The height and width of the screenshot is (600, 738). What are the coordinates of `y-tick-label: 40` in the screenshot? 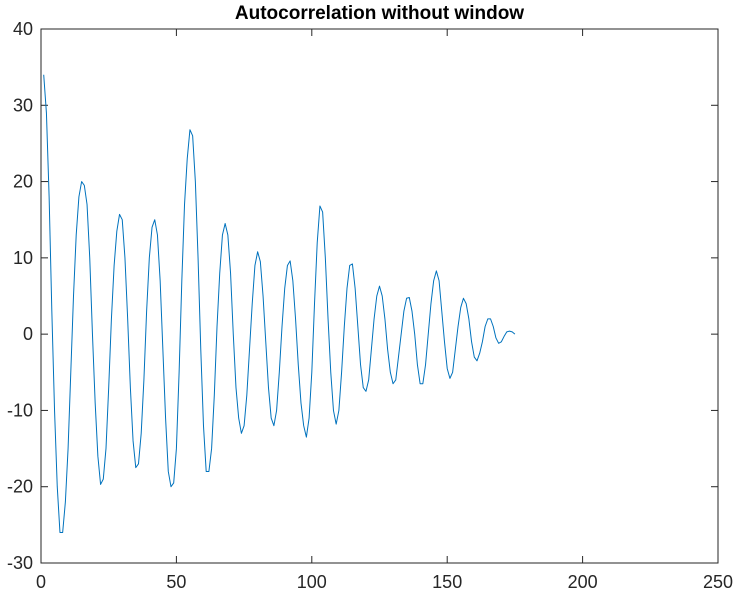 It's located at (23, 29).